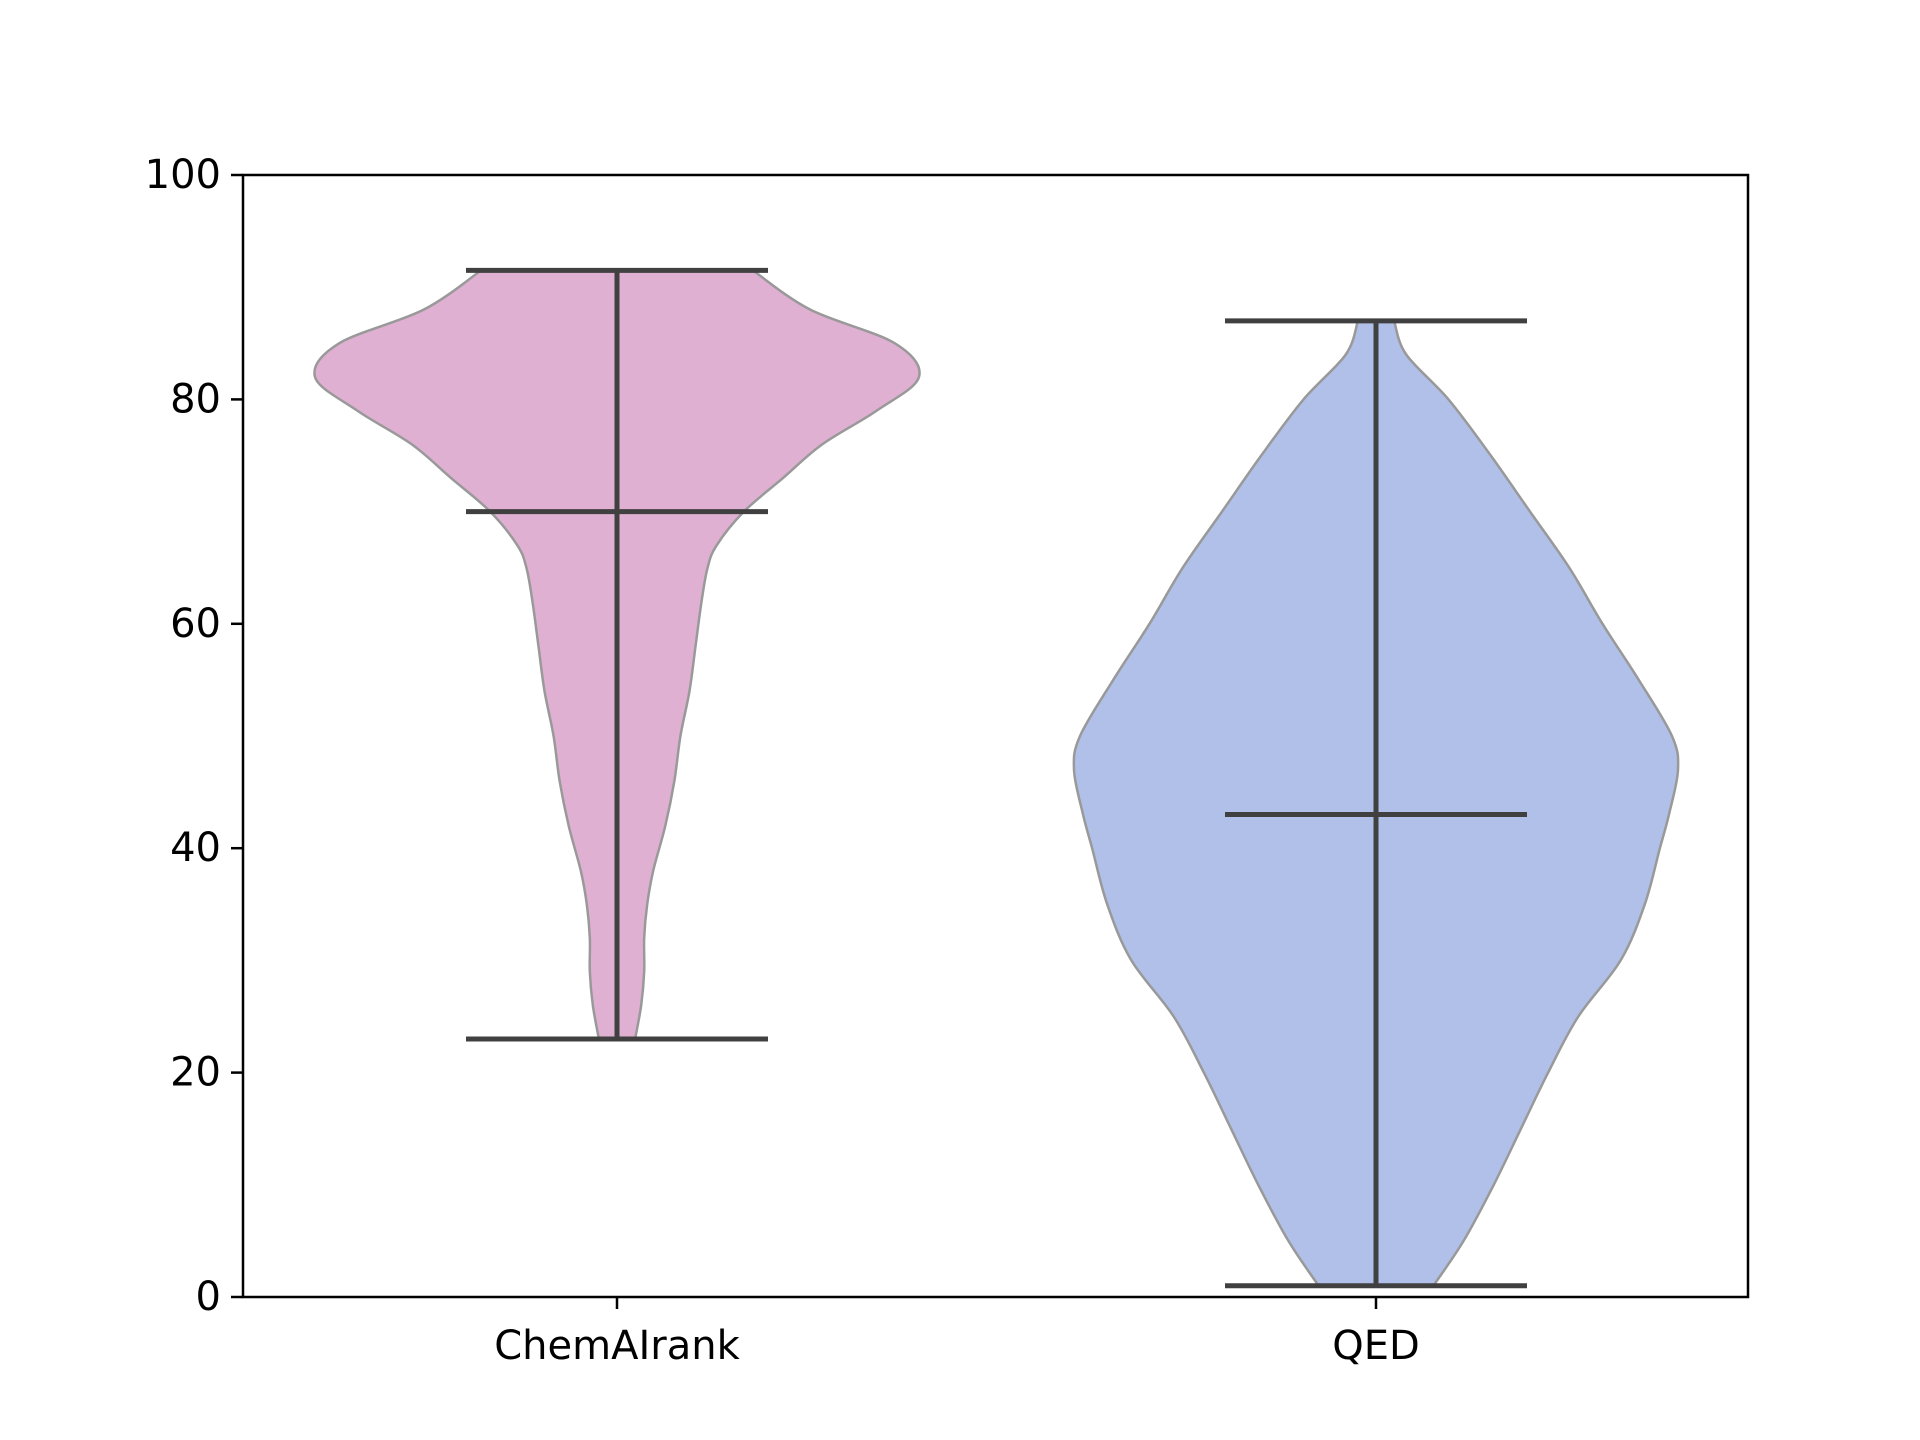 The height and width of the screenshot is (1440, 1920). I want to click on x-axis: ChemAIrank QED, so click(957, 1333).